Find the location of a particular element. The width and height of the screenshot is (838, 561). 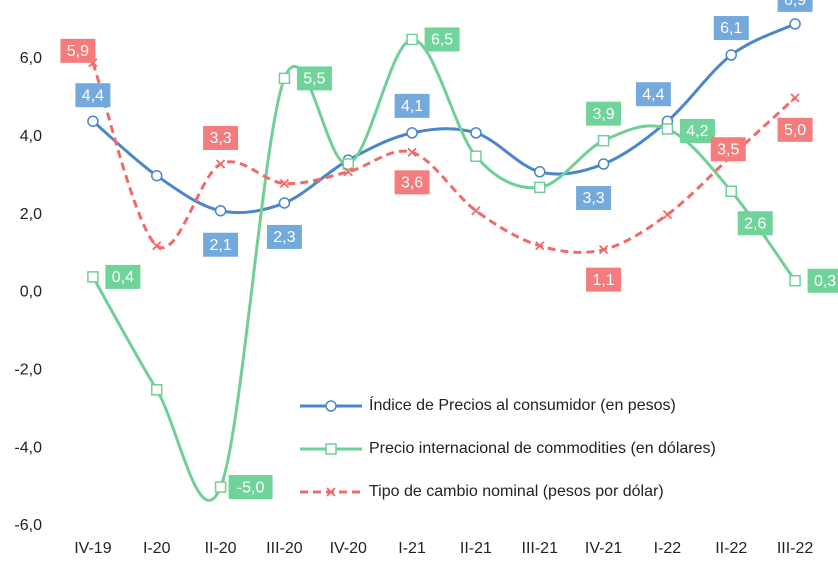

x-tick-label: II-22 is located at coordinates (731, 548).